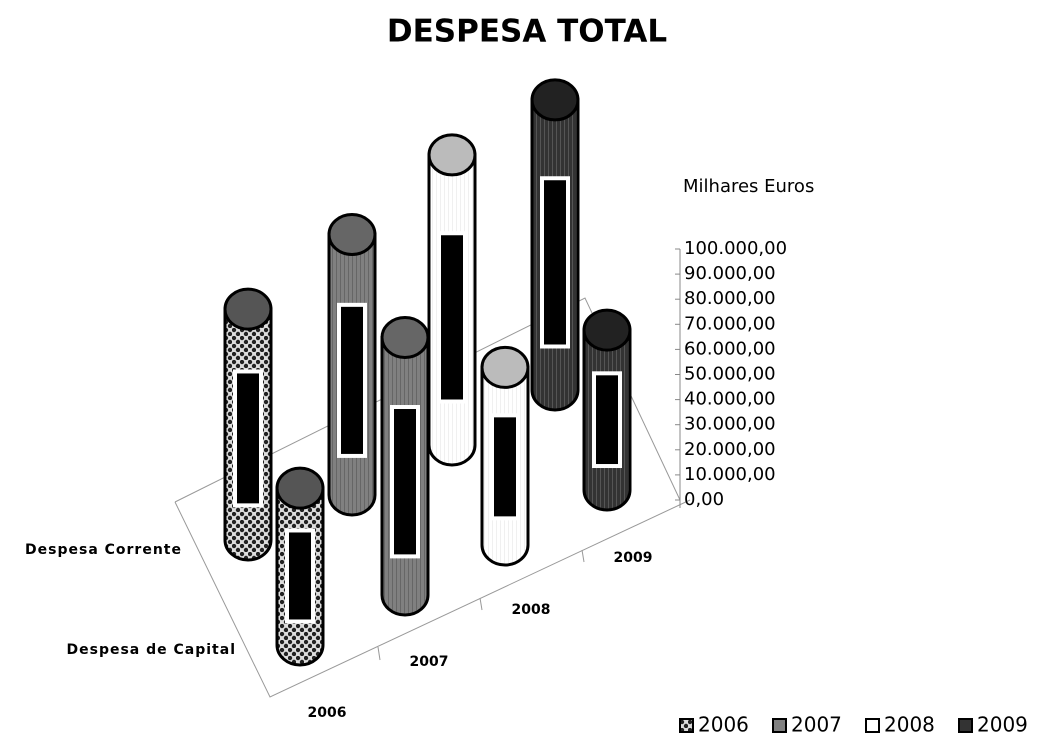  What do you see at coordinates (730, 374) in the screenshot?
I see `y-tick-label: 50.000,00` at bounding box center [730, 374].